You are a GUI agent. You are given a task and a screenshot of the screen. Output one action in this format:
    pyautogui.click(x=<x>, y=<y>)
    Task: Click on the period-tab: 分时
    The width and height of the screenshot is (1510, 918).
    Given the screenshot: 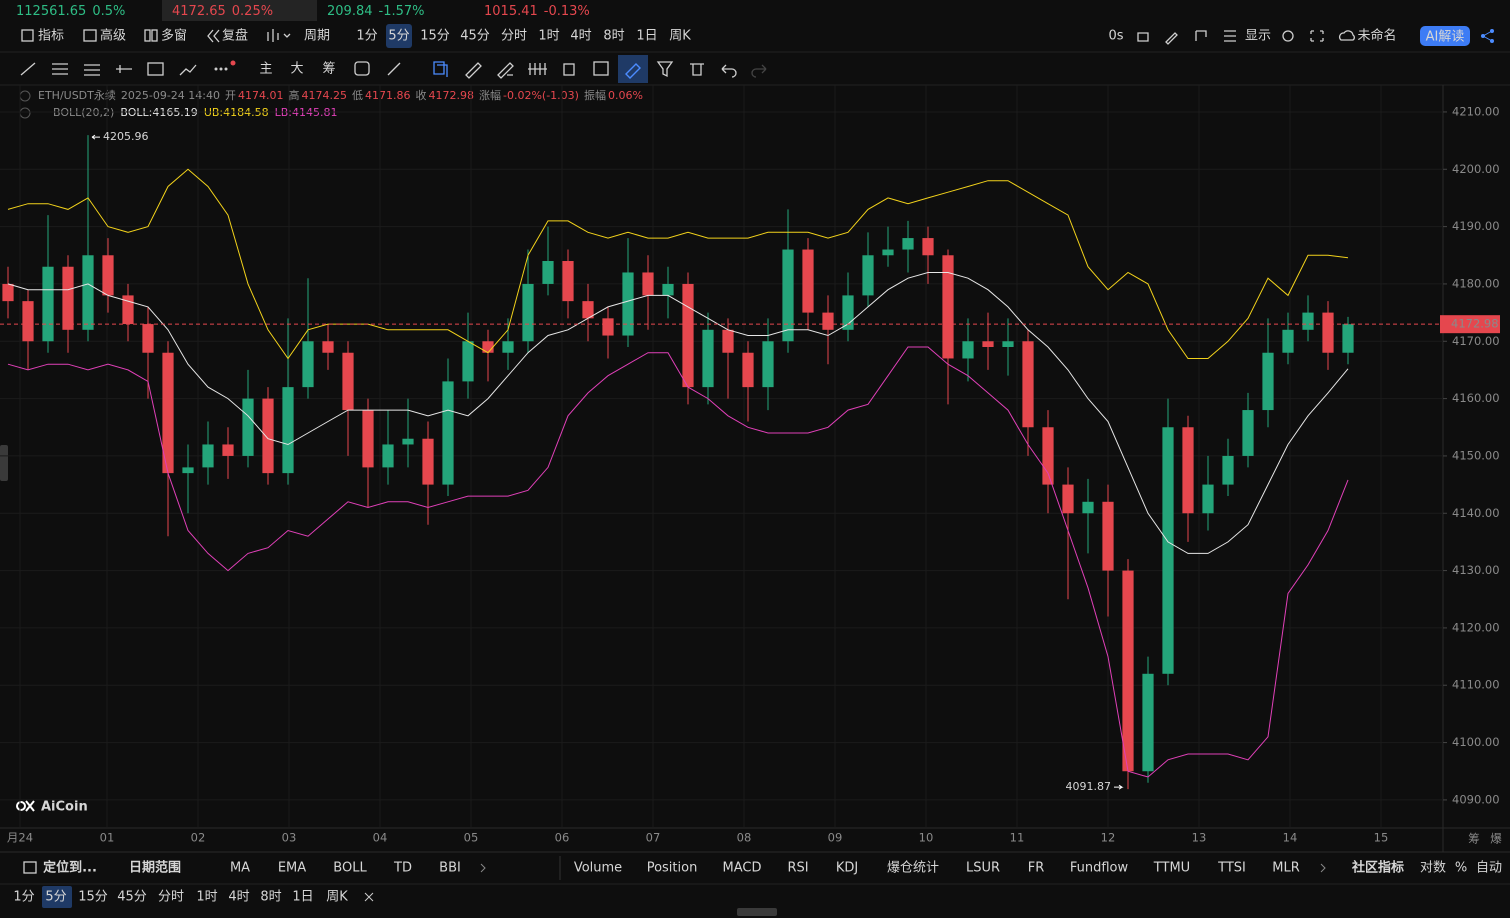 What is the action you would take?
    pyautogui.click(x=171, y=897)
    